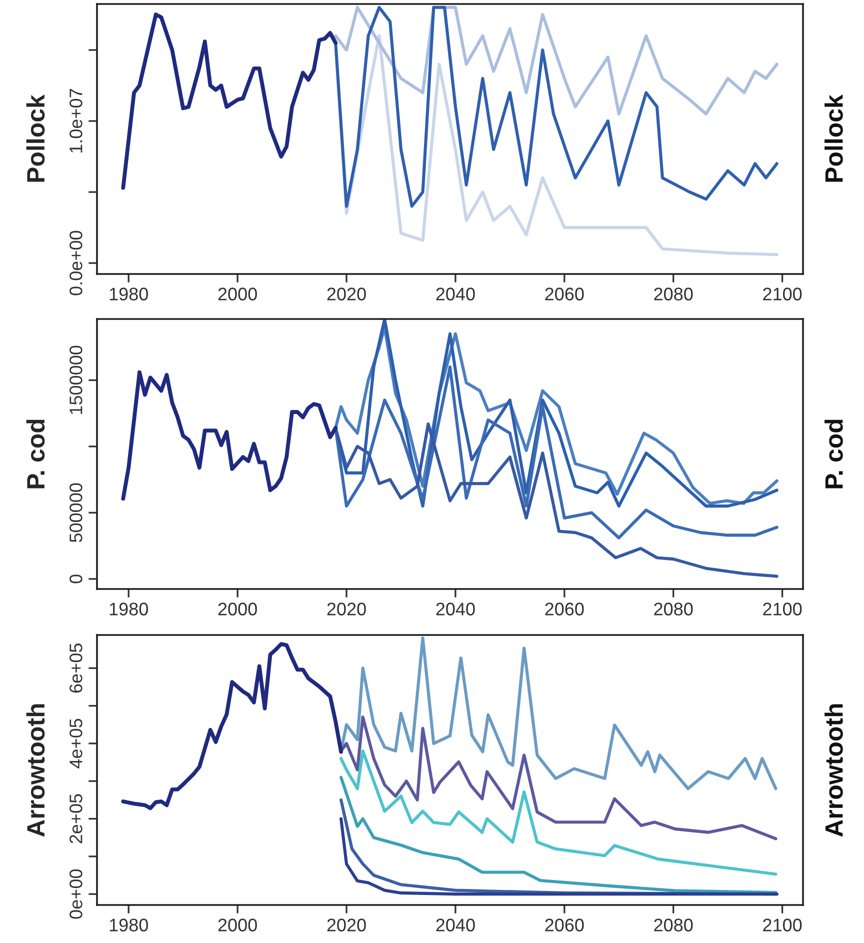 This screenshot has width=864, height=943. I want to click on text: Pollock, so click(833, 138).